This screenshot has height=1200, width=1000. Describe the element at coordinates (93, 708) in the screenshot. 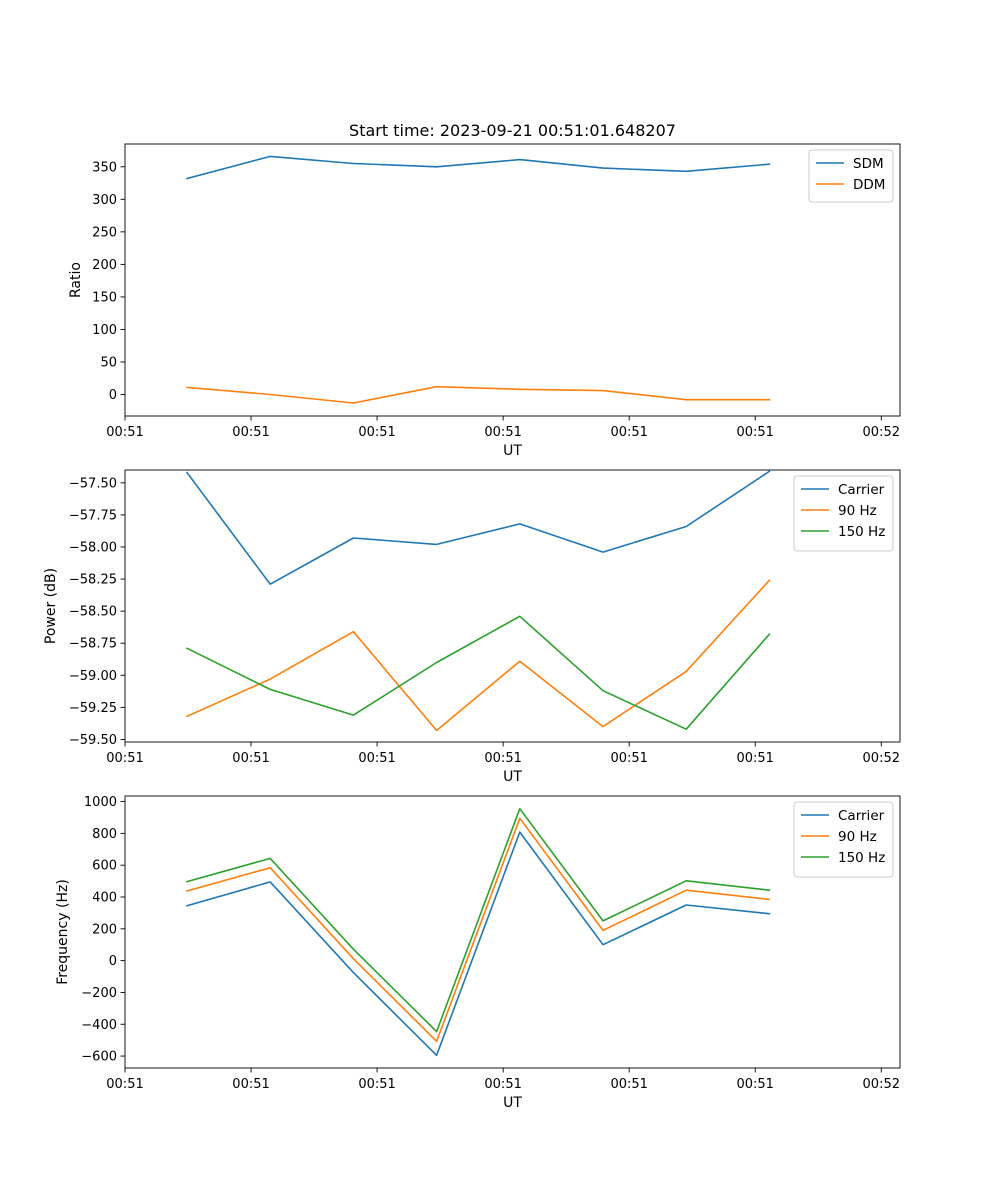

I see `y-tick-label: −59.25` at that location.